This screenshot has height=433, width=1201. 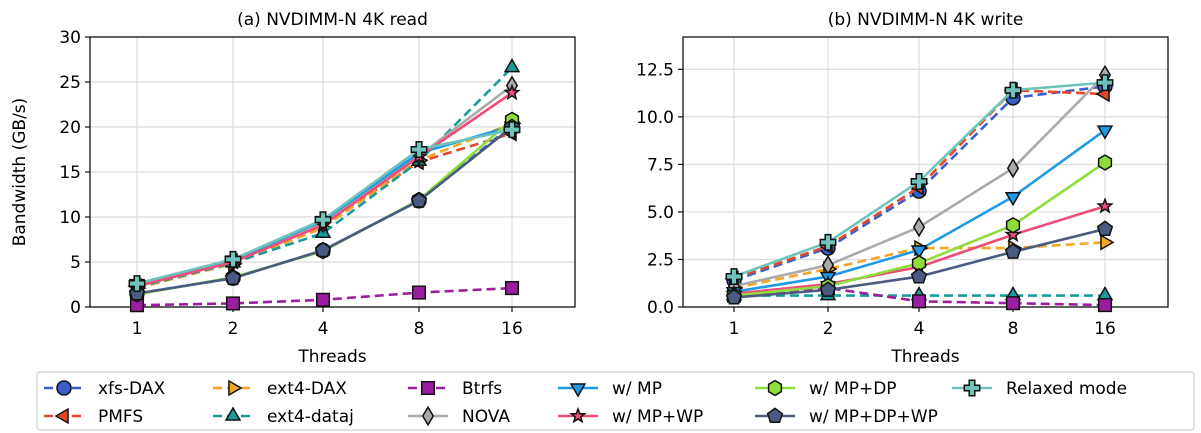 I want to click on legend-entry-relaxed-mode: Relaxed mode, so click(x=1039, y=389).